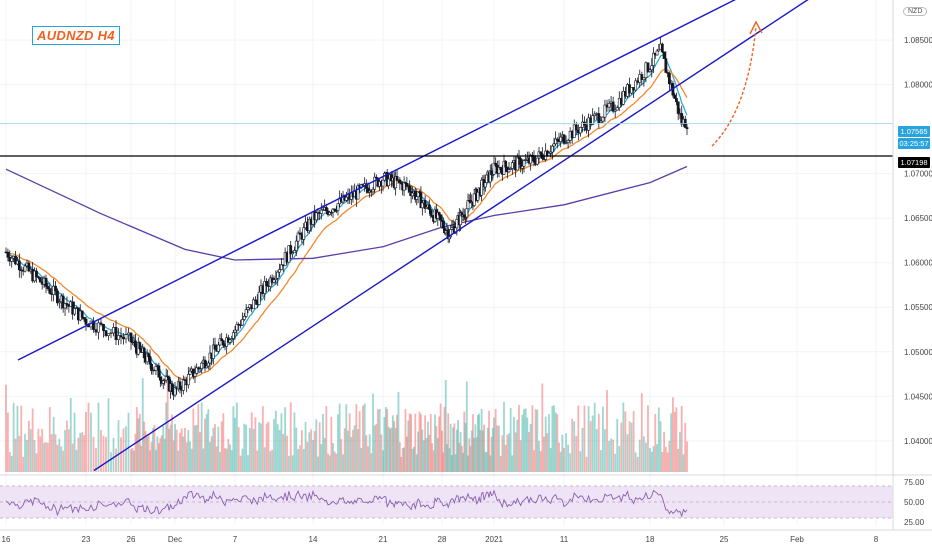 Image resolution: width=932 pixels, height=550 pixels. What do you see at coordinates (918, 263) in the screenshot?
I see `price-tick-label: 1.06000` at bounding box center [918, 263].